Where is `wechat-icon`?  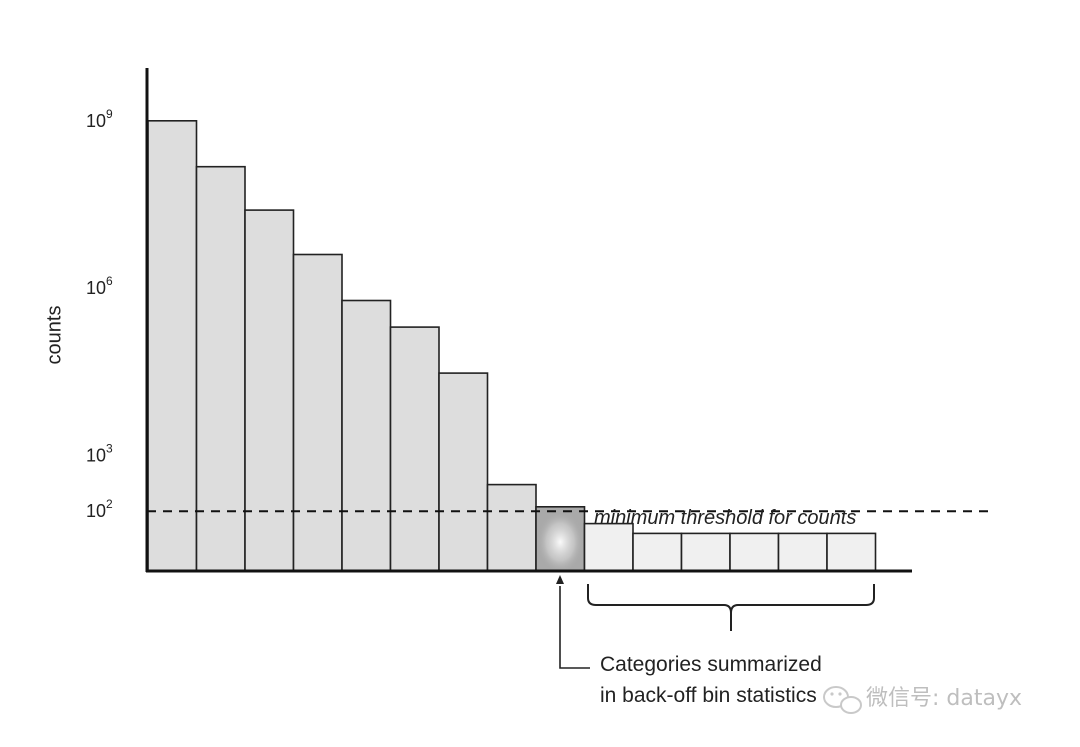 wechat-icon is located at coordinates (842, 700).